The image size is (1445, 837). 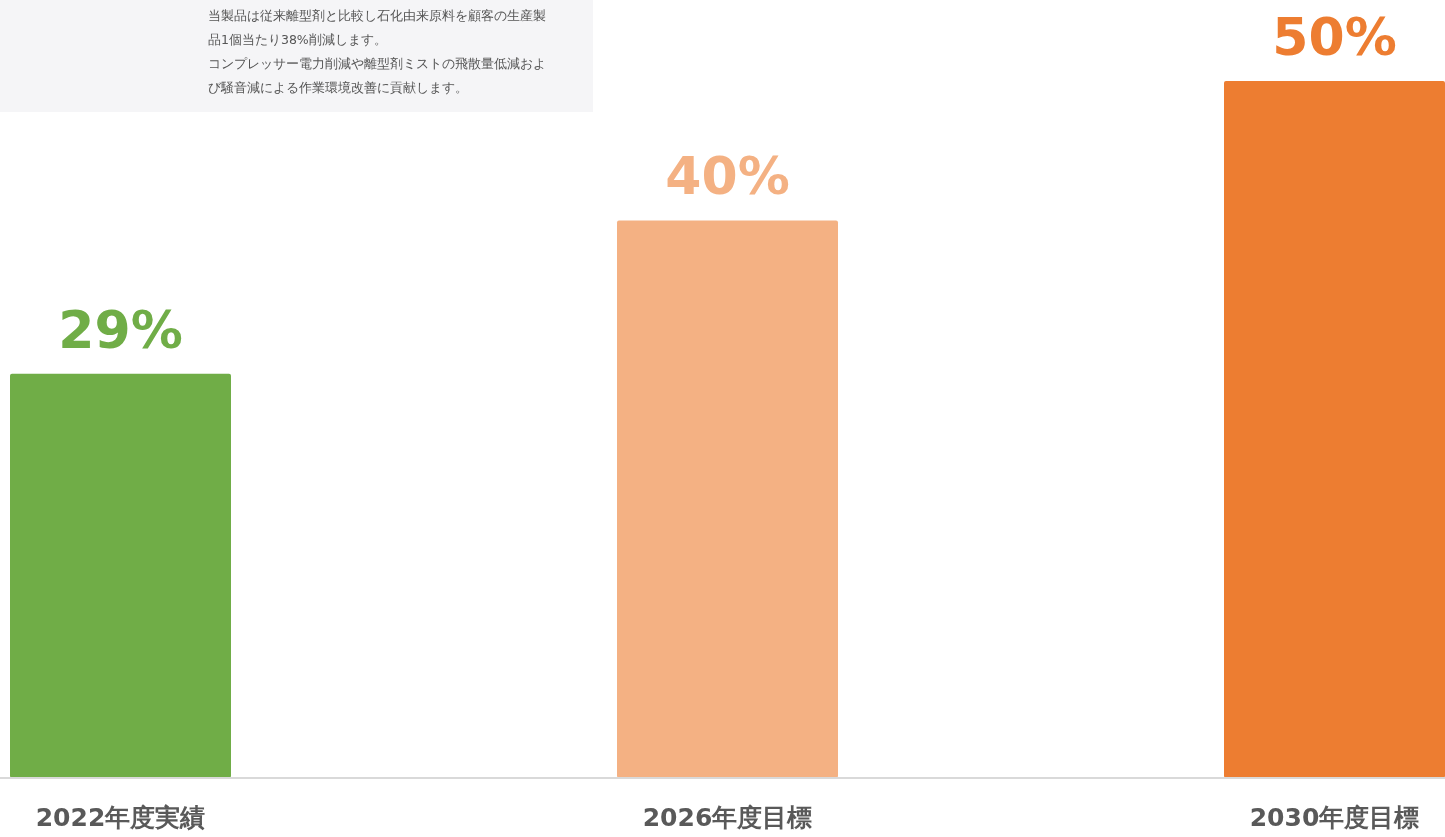 I want to click on x-tick-label: 2022年度実績, so click(x=120, y=817).